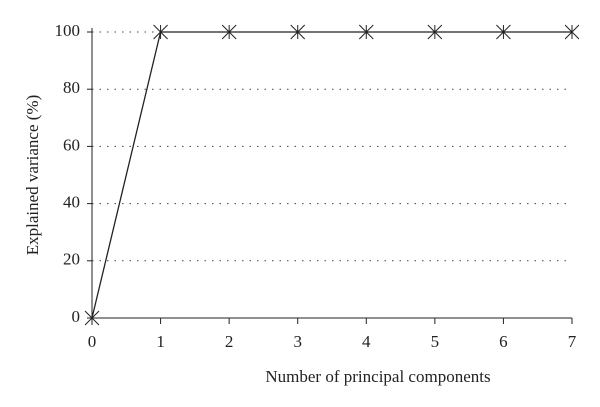  I want to click on y-tick-label: 100, so click(68, 30).